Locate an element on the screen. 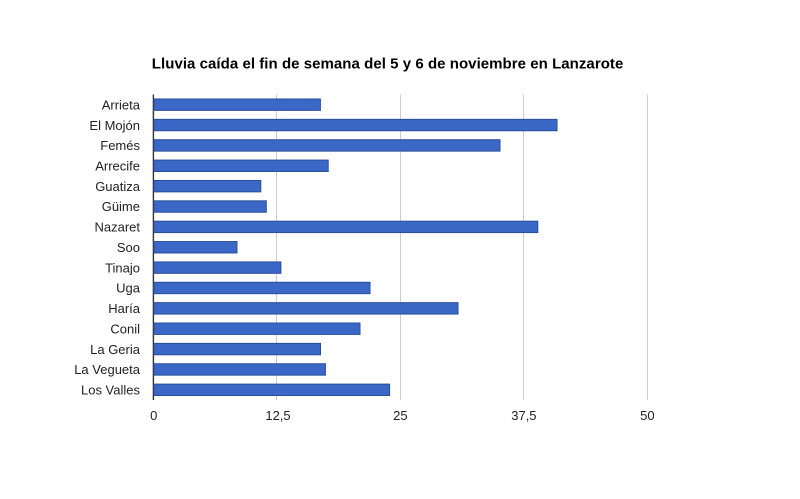 This screenshot has width=800, height=499. svg-text: Haría is located at coordinates (124, 308).